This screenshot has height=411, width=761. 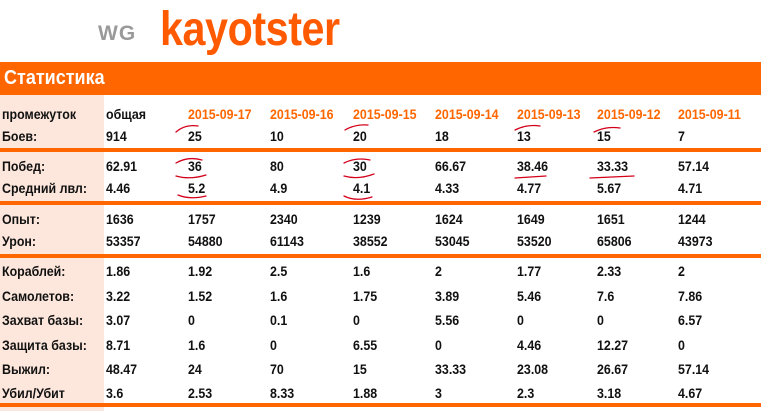 What do you see at coordinates (438, 393) in the screenshot?
I see `table-cell: 3` at bounding box center [438, 393].